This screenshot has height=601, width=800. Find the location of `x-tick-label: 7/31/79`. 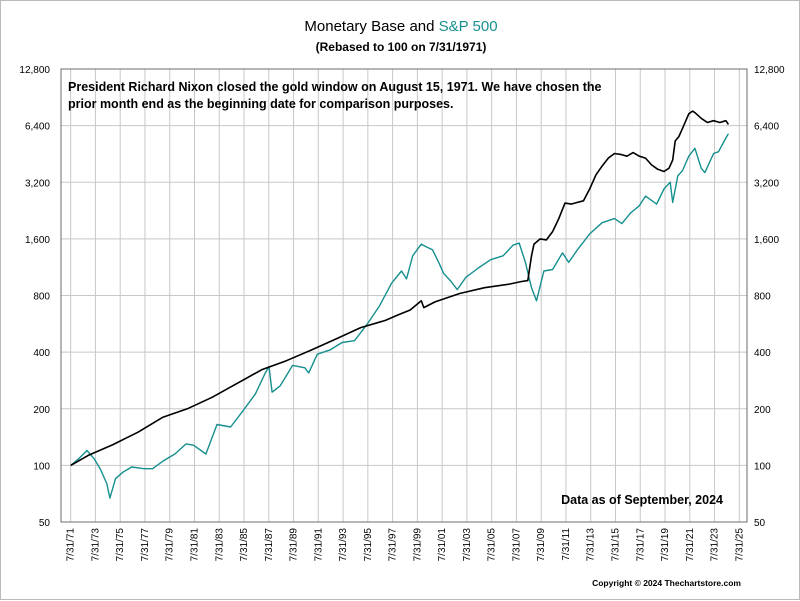

x-tick-label: 7/31/79 is located at coordinates (170, 545).